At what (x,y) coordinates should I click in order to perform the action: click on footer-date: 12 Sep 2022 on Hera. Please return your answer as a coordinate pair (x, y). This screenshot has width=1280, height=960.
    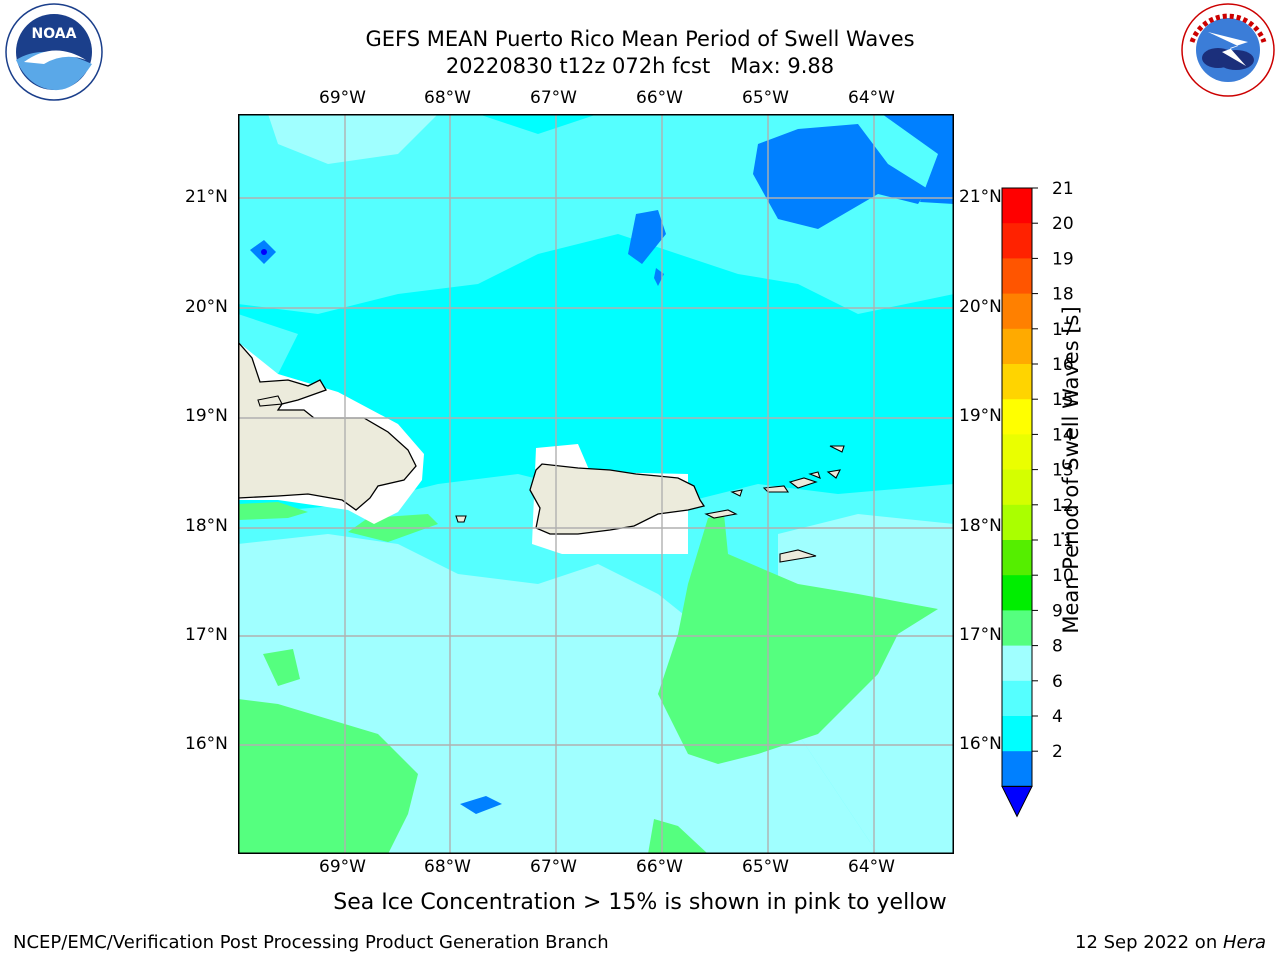
    Looking at the image, I should click on (1170, 942).